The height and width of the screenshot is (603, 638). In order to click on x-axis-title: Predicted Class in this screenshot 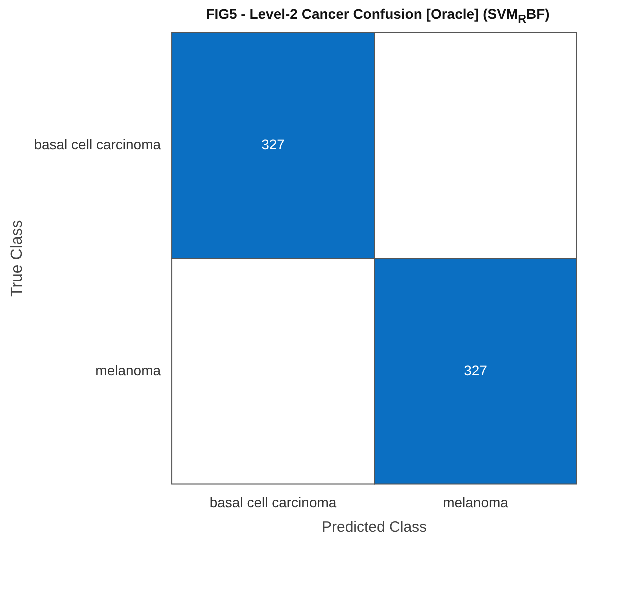, I will do `click(375, 527)`.